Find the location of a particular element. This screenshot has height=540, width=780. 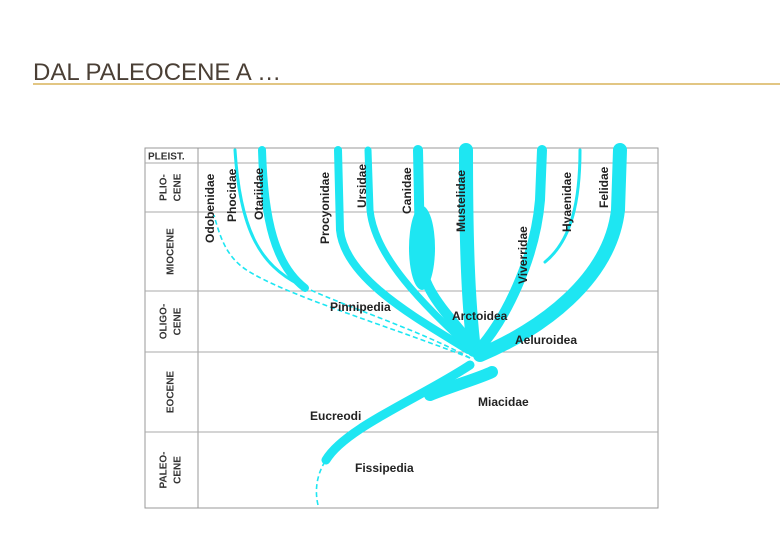

family-label: Ursidae is located at coordinates (362, 186).